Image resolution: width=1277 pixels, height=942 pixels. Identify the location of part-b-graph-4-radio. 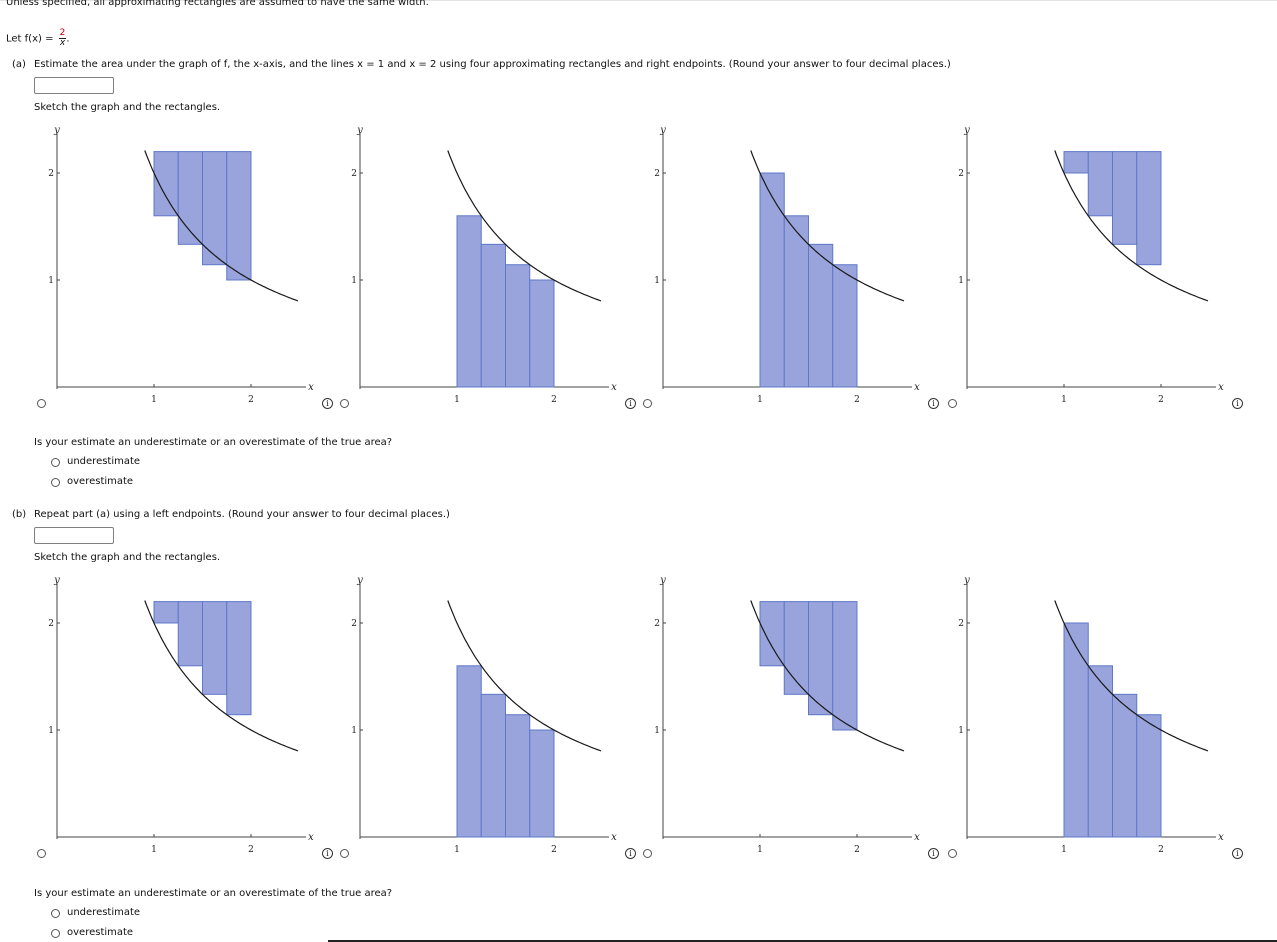
(952, 853).